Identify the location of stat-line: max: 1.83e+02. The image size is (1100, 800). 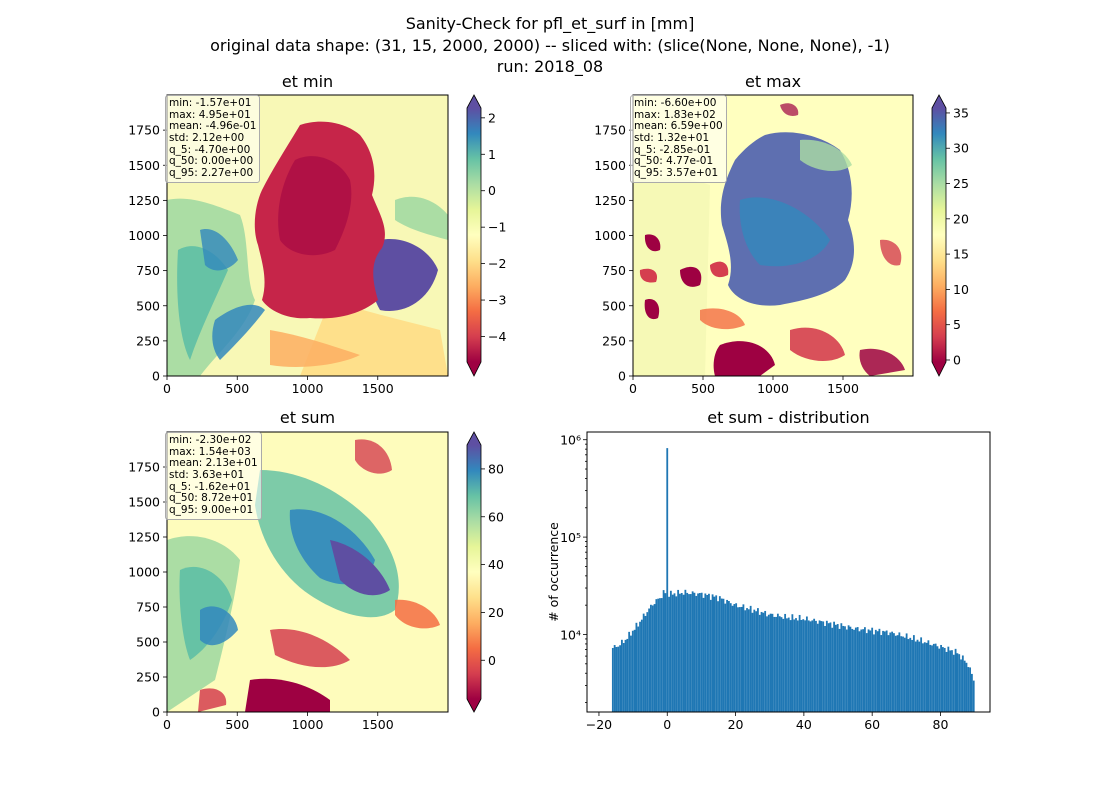
(675, 114).